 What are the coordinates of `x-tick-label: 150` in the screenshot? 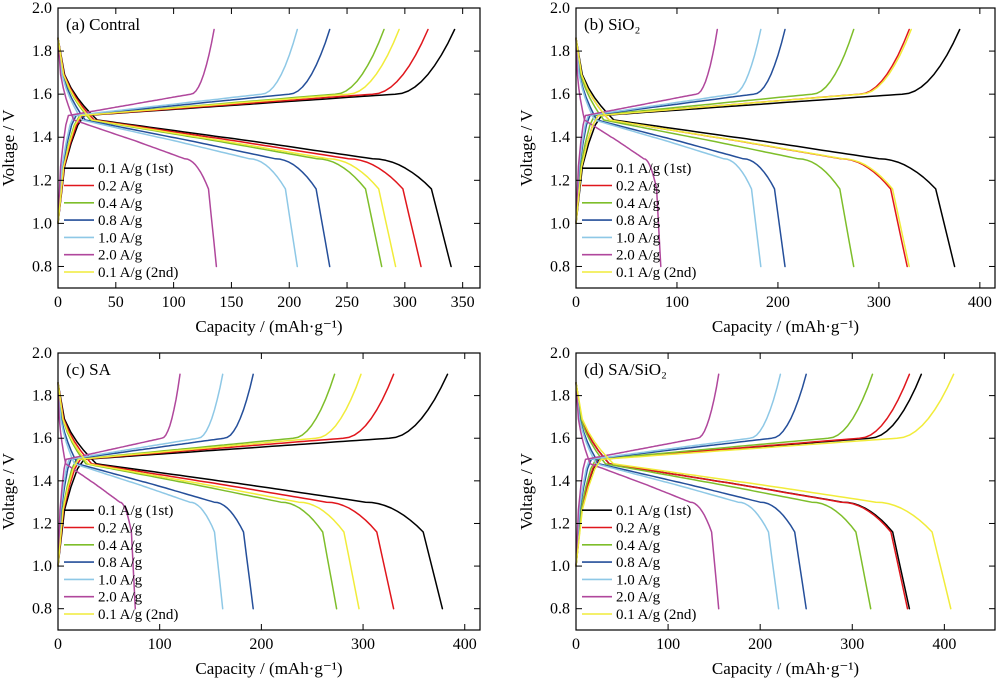 It's located at (231, 302).